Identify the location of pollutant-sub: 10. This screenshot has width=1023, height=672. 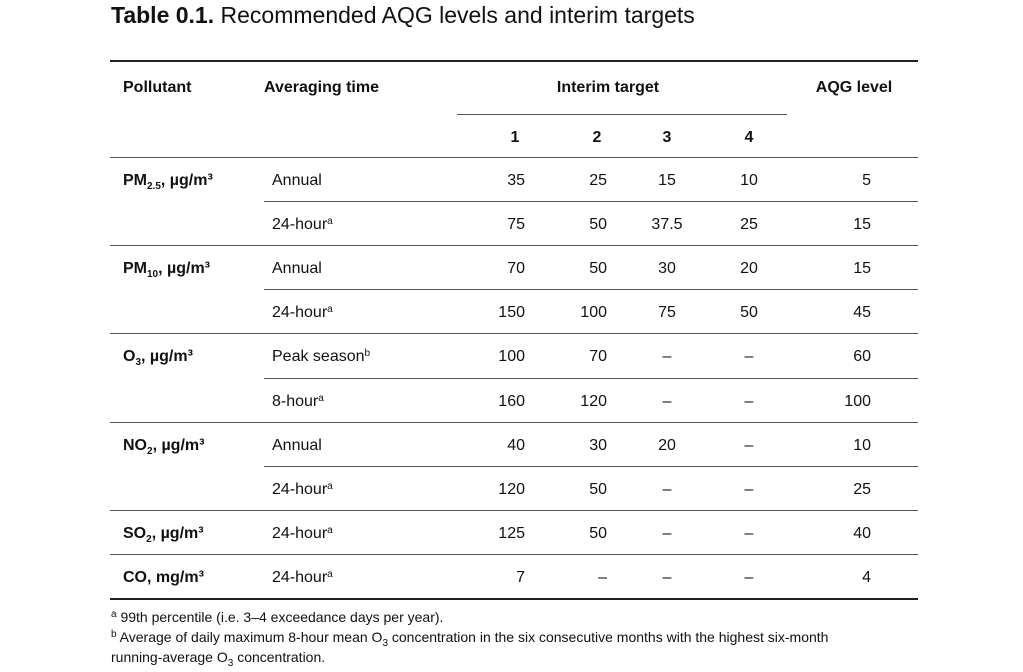
(153, 275).